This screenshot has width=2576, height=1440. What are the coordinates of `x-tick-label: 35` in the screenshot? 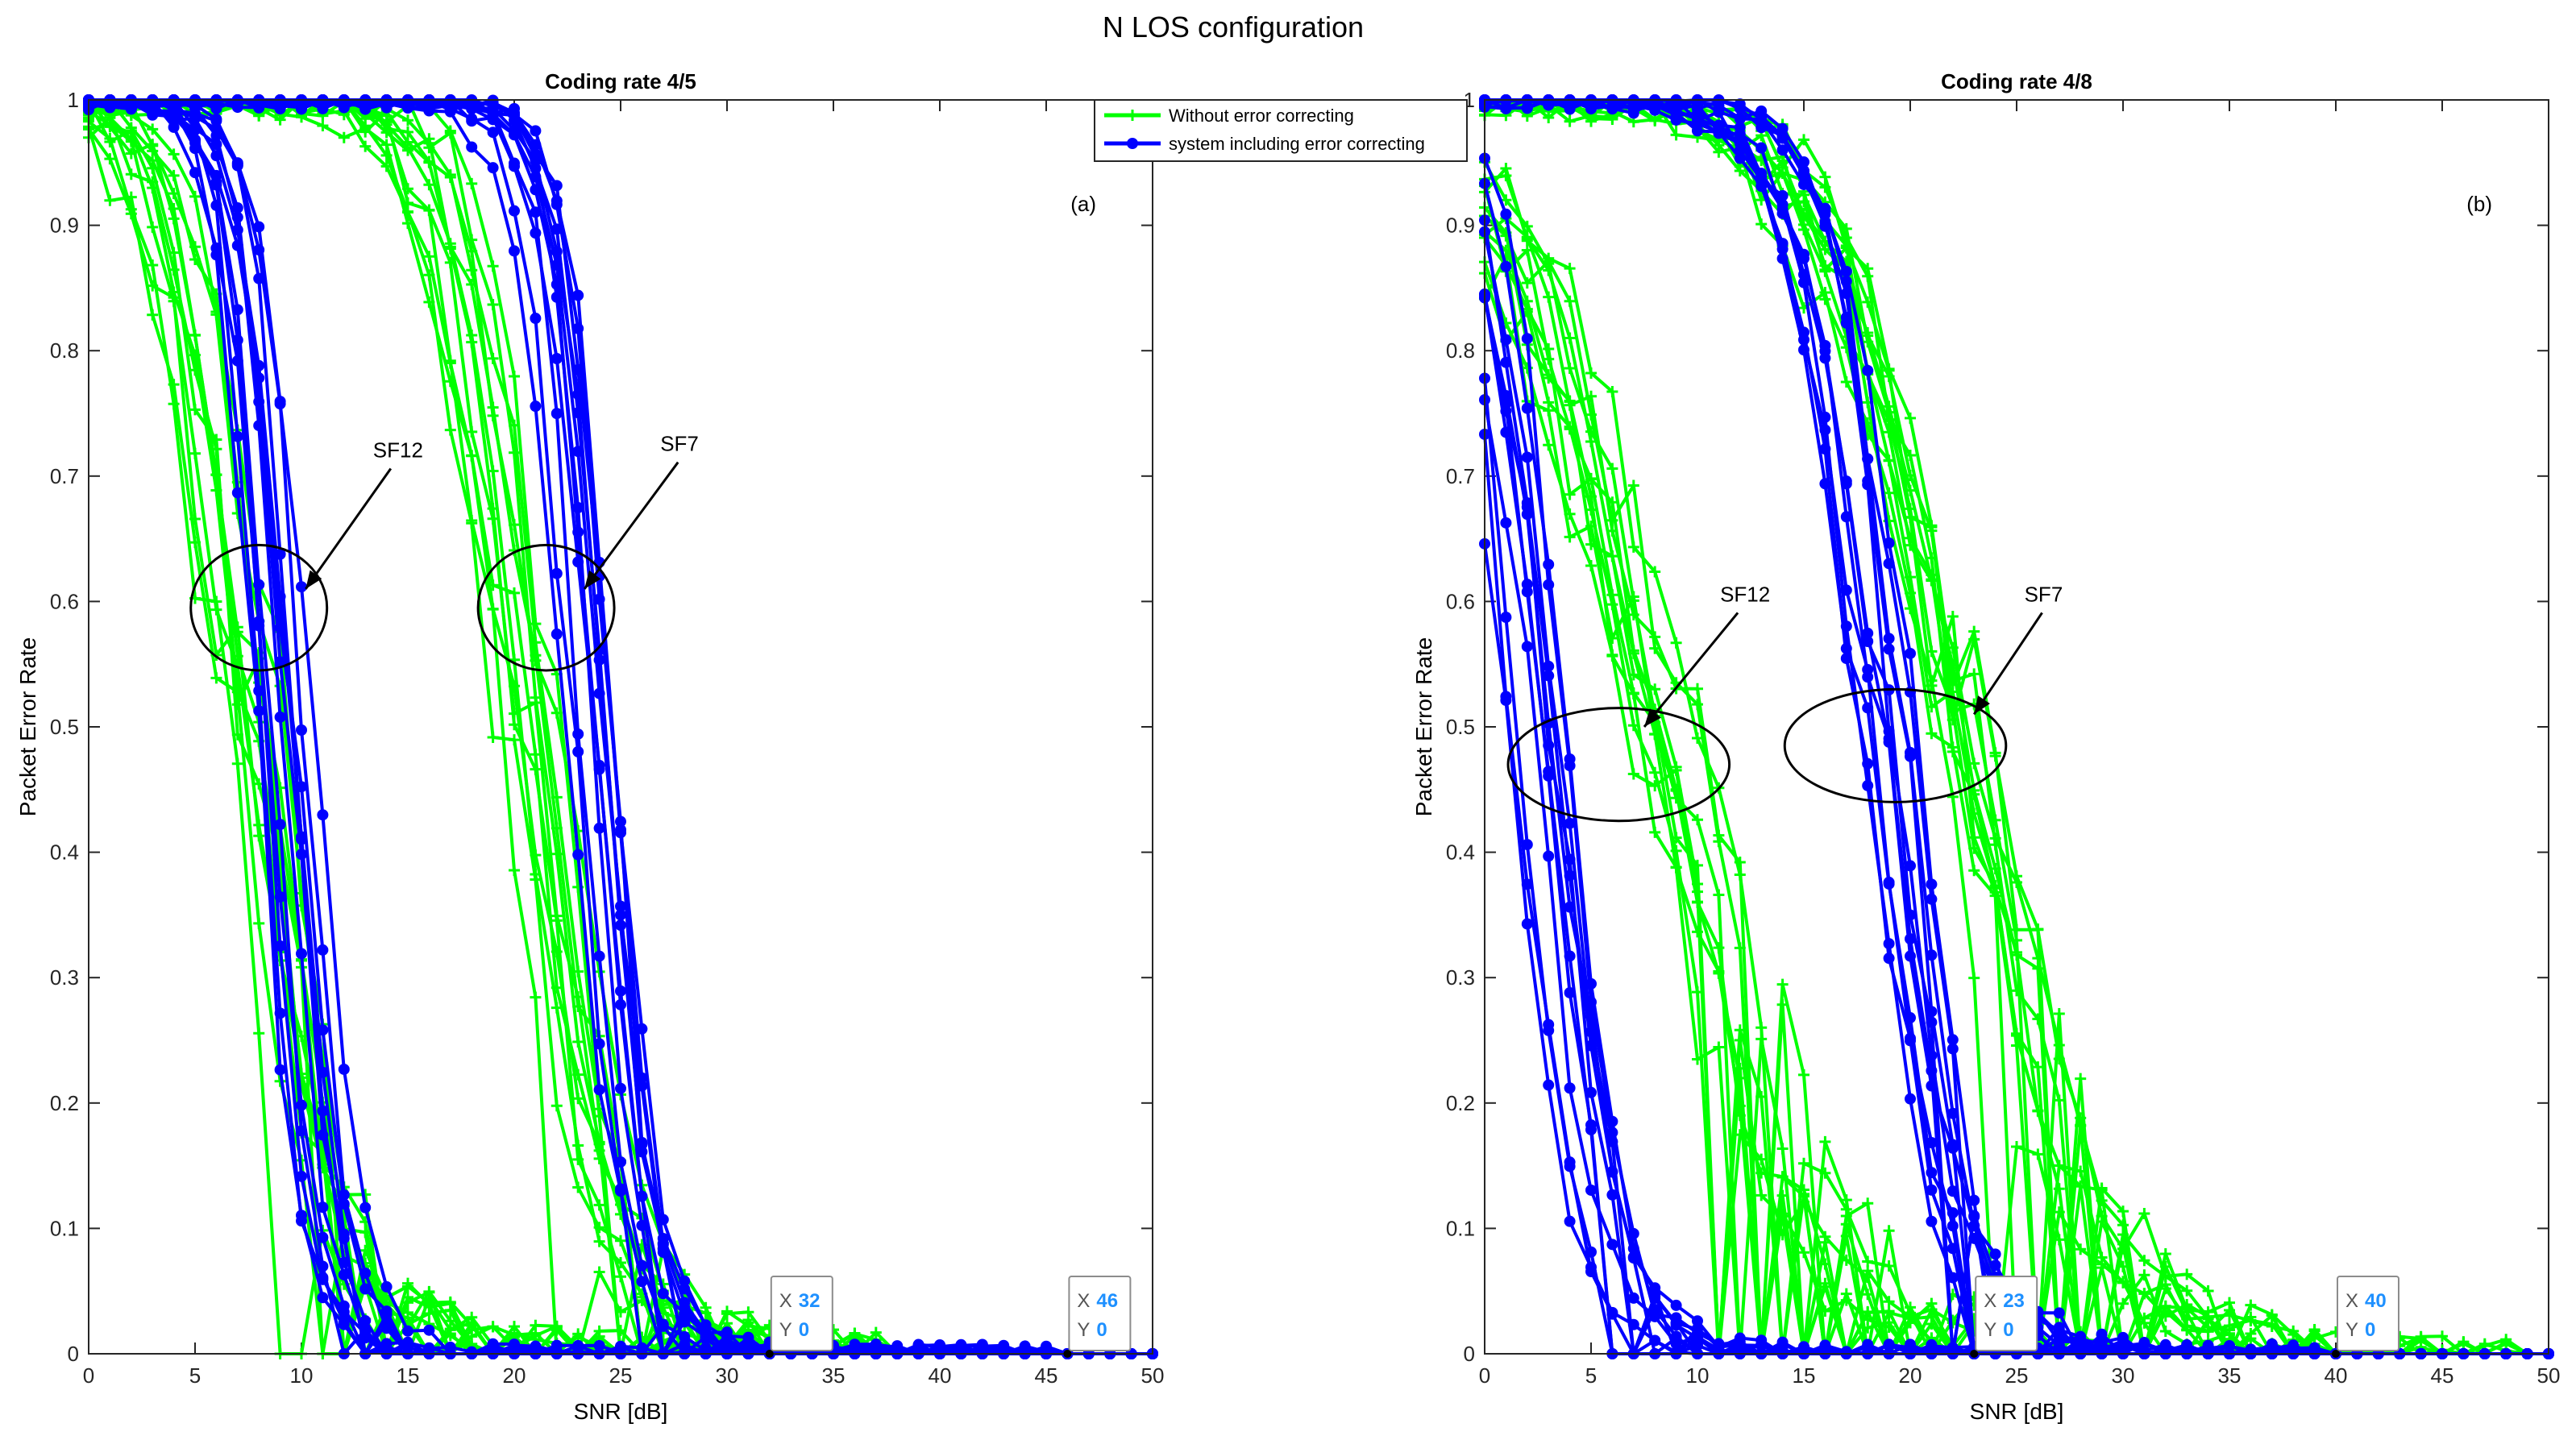 It's located at (834, 1375).